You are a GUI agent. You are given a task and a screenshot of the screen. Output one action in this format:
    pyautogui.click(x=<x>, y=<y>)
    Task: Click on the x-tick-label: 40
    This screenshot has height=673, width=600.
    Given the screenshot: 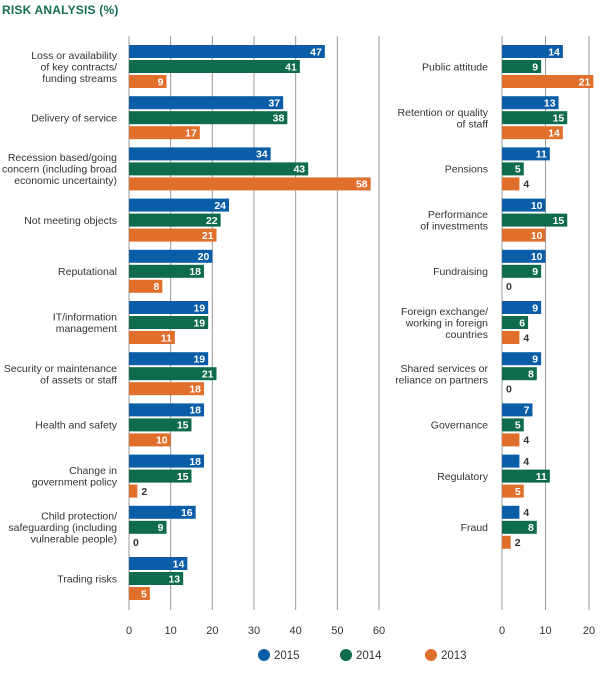 What is the action you would take?
    pyautogui.click(x=296, y=631)
    